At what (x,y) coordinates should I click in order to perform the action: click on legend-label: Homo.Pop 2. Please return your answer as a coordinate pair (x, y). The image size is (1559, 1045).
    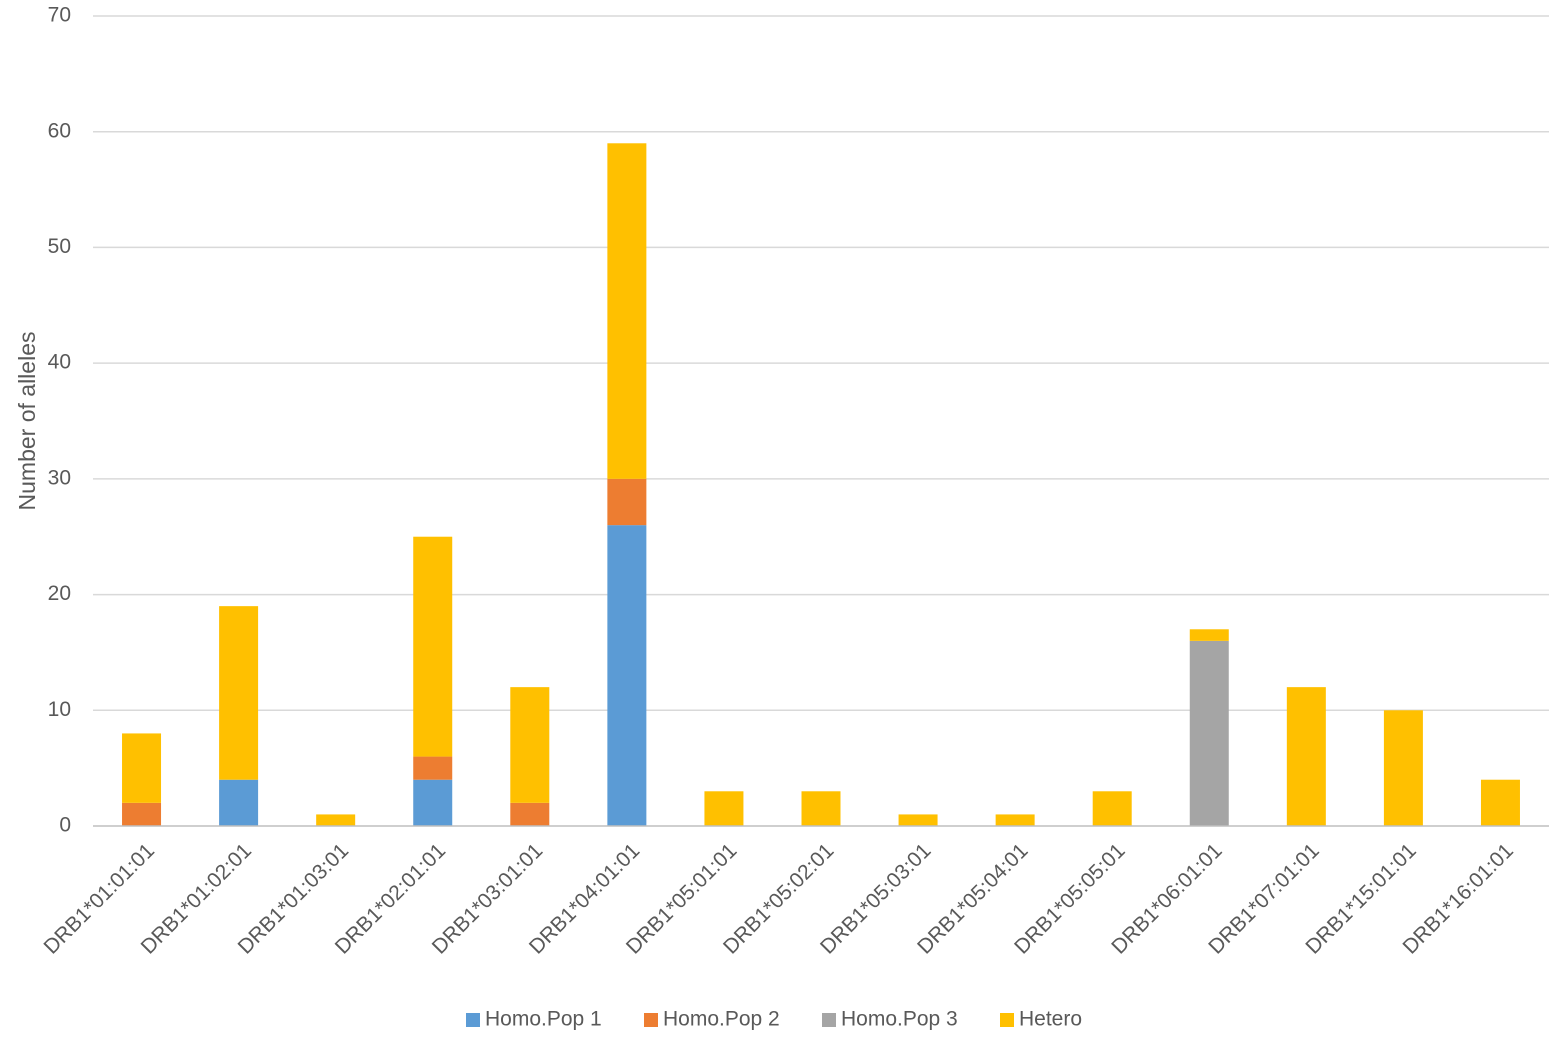
    Looking at the image, I should click on (721, 1019).